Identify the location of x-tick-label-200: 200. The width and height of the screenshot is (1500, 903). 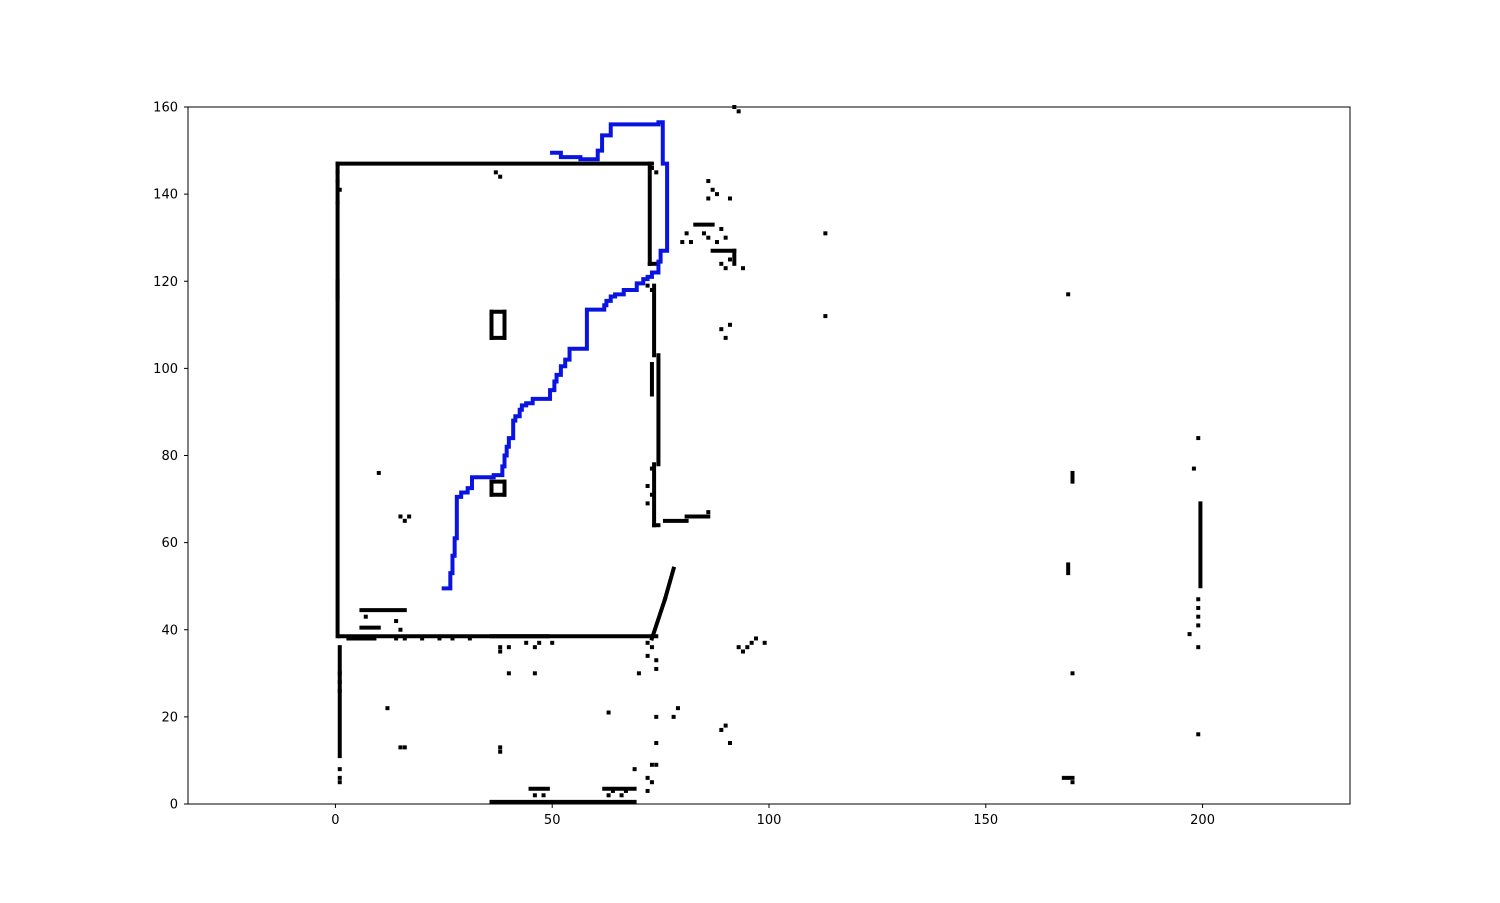
(1202, 820).